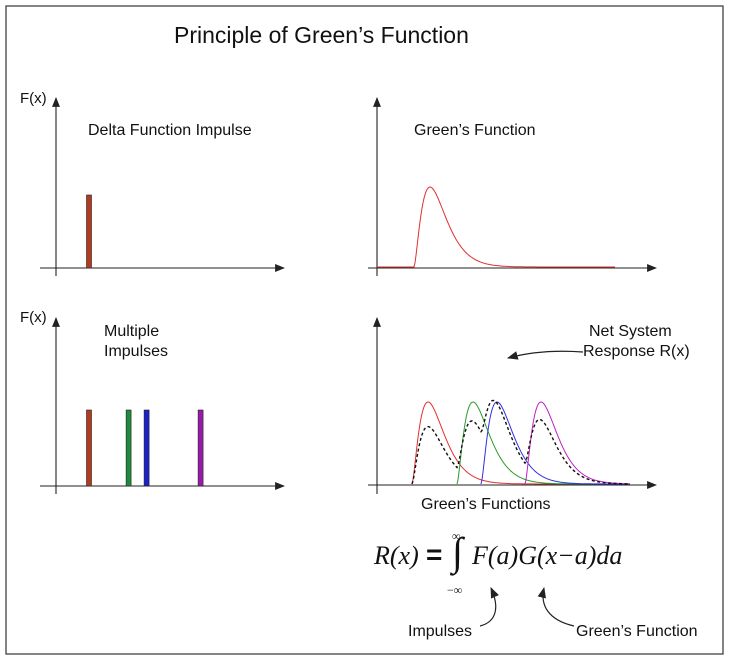  What do you see at coordinates (162, 186) in the screenshot?
I see `panel-top-left-axes` at bounding box center [162, 186].